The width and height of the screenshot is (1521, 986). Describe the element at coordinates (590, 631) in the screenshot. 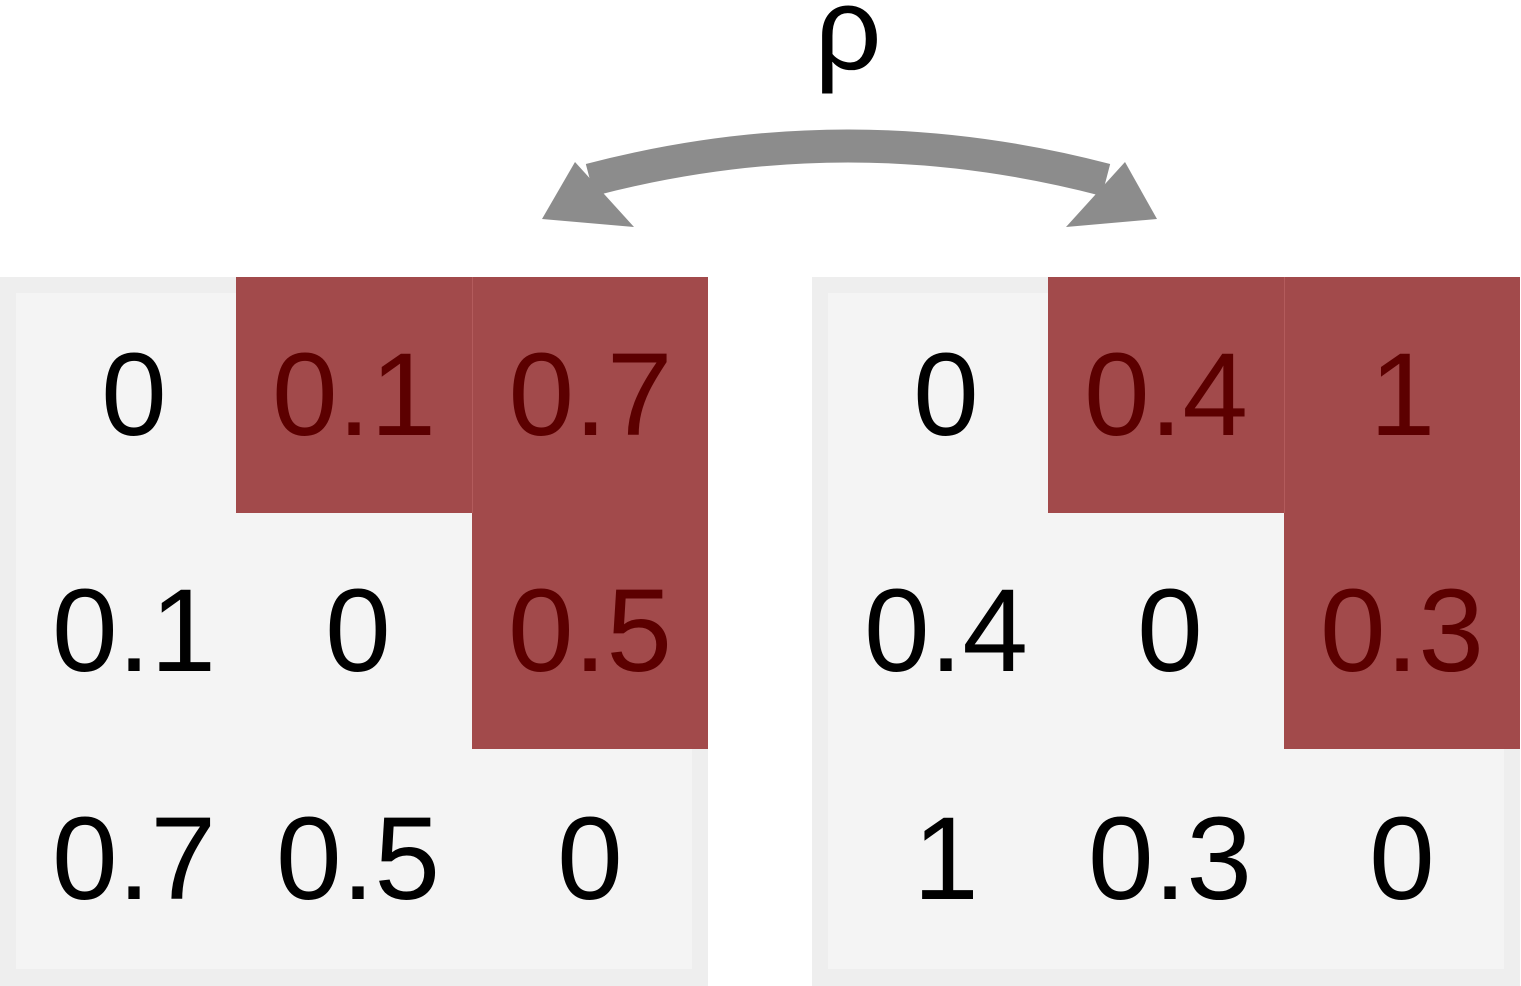

I see `cell-r2-c3: 0.5` at that location.